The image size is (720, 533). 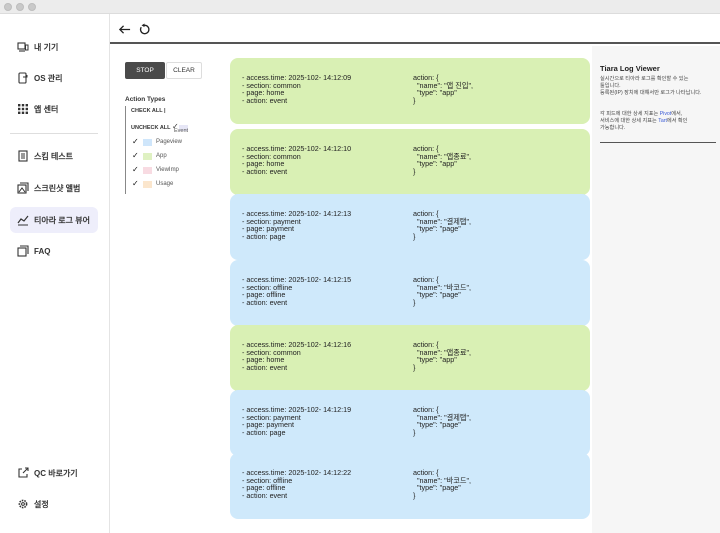 I want to click on usage-label: Usage, so click(x=165, y=184).